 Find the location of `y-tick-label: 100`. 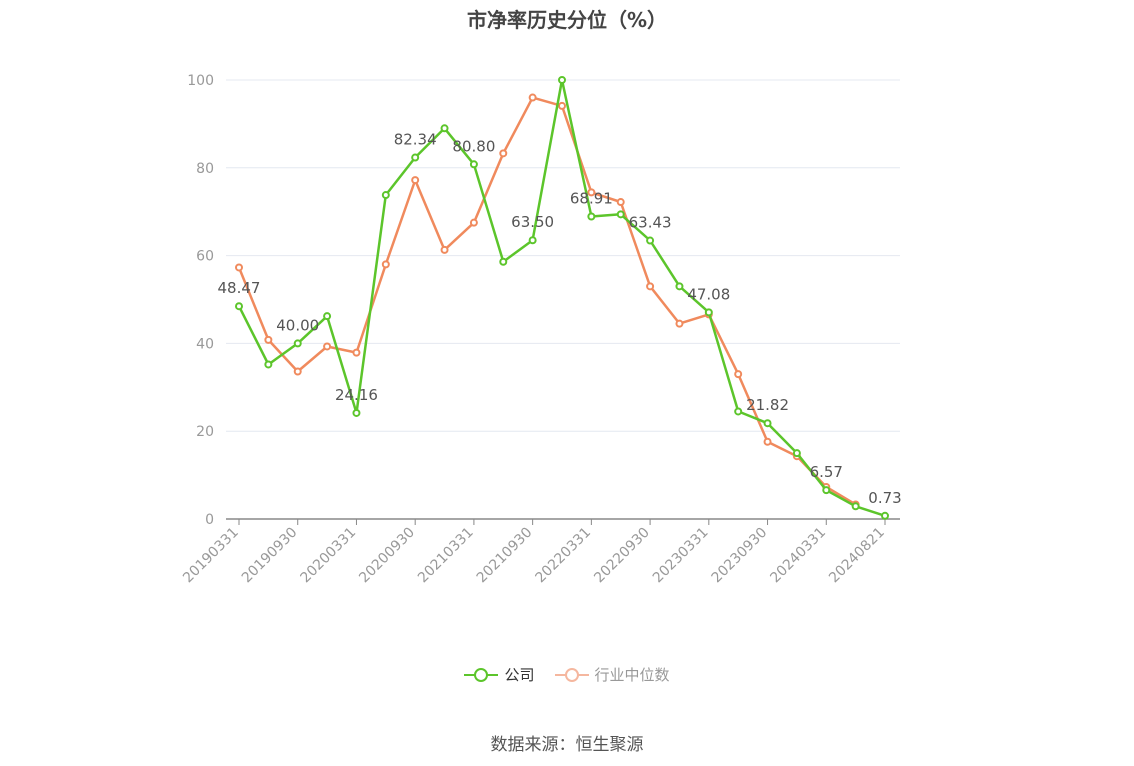

y-tick-label: 100 is located at coordinates (200, 81).